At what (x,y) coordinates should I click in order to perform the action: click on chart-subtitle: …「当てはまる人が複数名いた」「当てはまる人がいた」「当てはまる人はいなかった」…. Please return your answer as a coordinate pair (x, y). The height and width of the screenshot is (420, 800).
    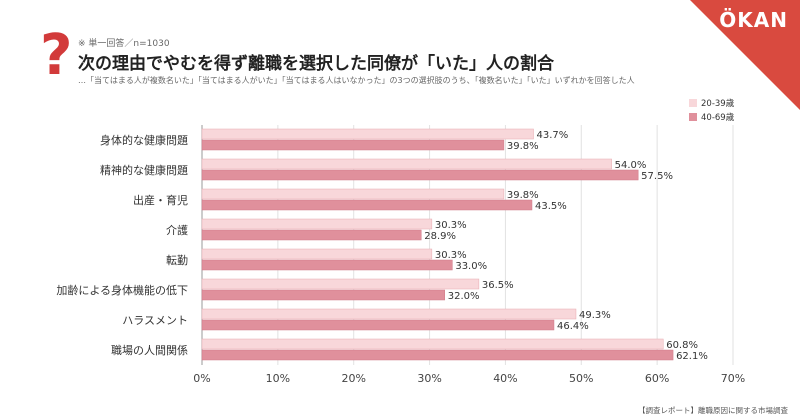
    Looking at the image, I should click on (356, 80).